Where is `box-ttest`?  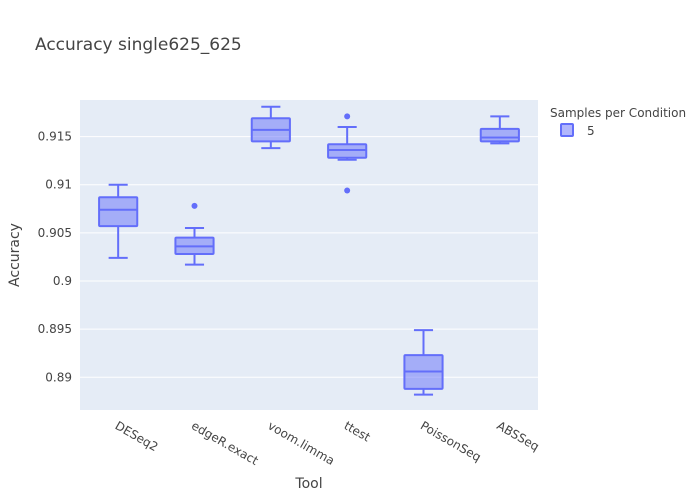 box-ttest is located at coordinates (347, 153).